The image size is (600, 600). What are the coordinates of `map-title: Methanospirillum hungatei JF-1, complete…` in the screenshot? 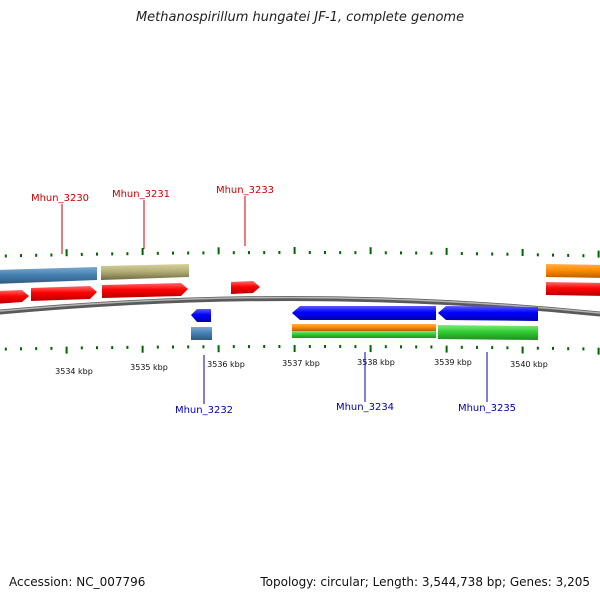 It's located at (300, 17).